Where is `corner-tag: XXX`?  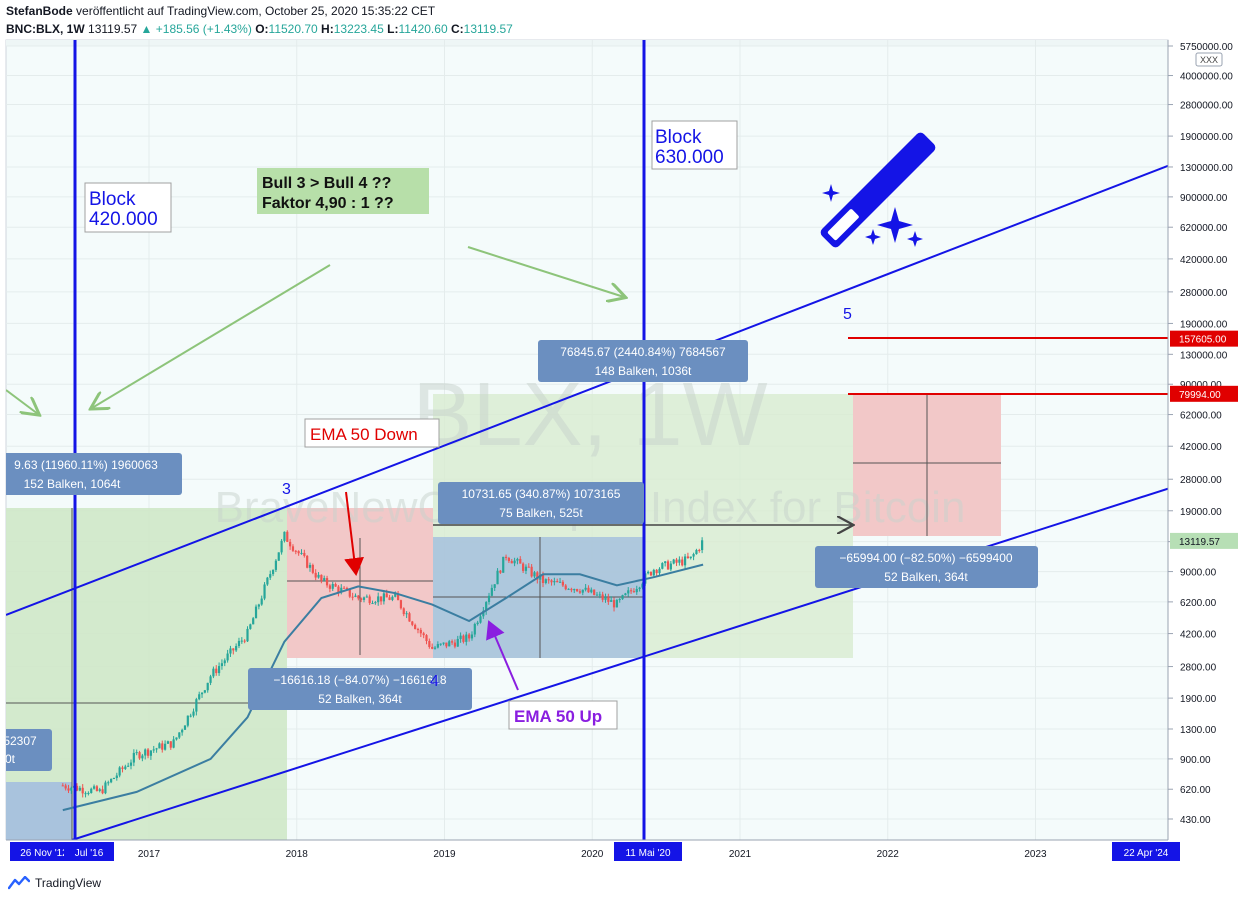
corner-tag: XXX is located at coordinates (1209, 59).